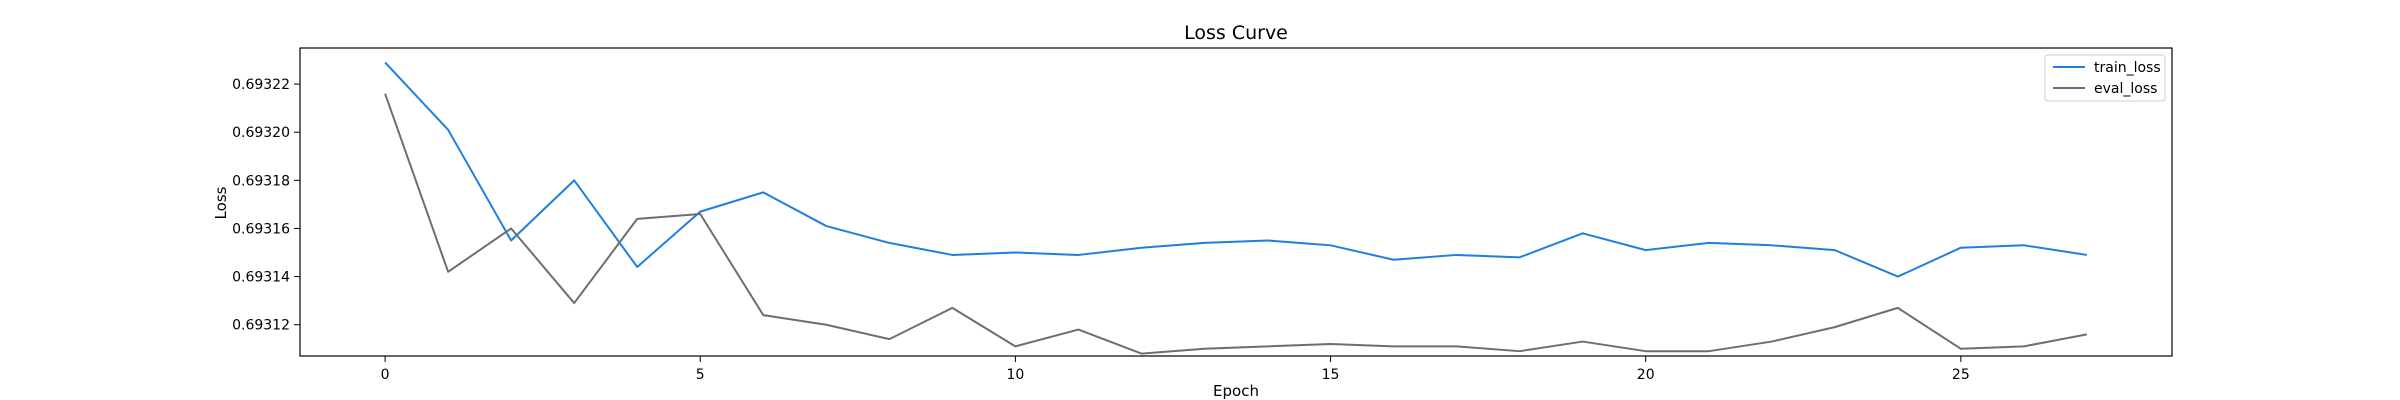 This screenshot has width=2400, height=400. I want to click on y-tick-label: 0.69312, so click(261, 326).